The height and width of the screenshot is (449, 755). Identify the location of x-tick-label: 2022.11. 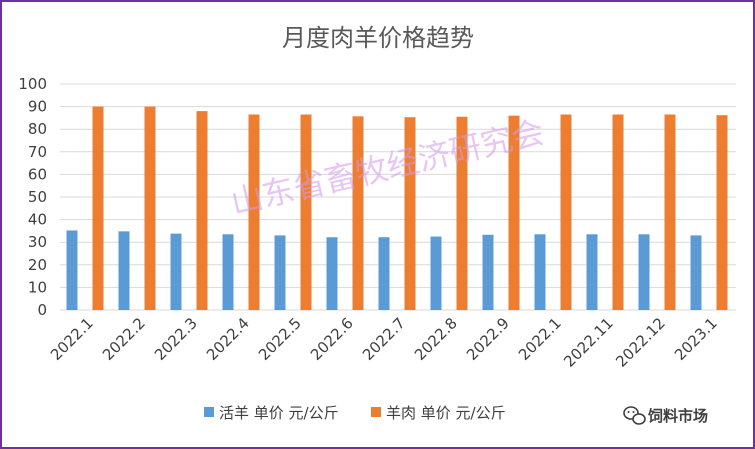
(588, 342).